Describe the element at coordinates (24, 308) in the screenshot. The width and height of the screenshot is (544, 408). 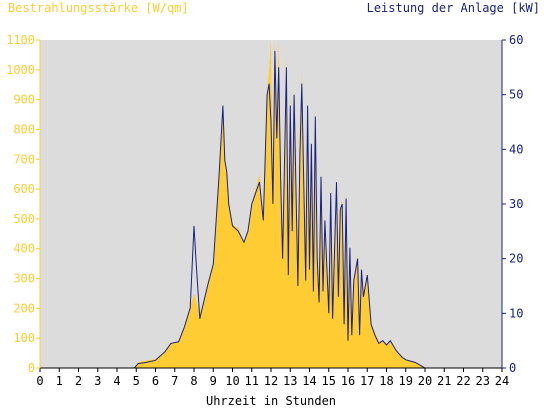
I see `y-left-tick-label: 200` at that location.